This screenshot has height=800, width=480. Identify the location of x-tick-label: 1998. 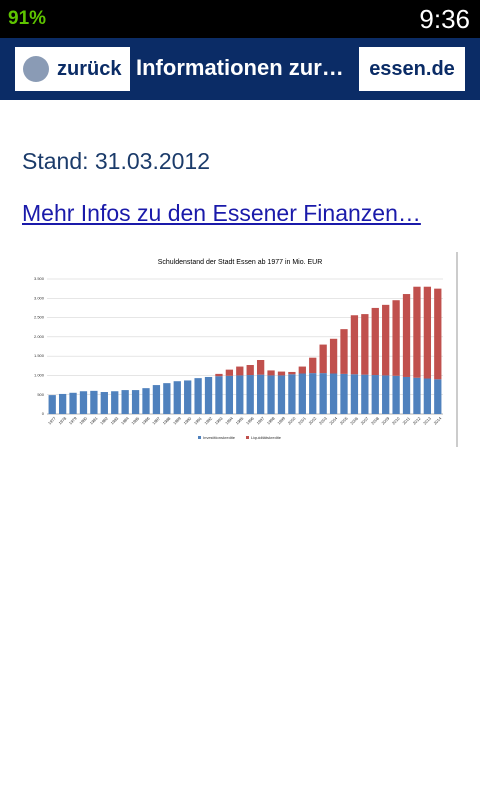
(271, 420).